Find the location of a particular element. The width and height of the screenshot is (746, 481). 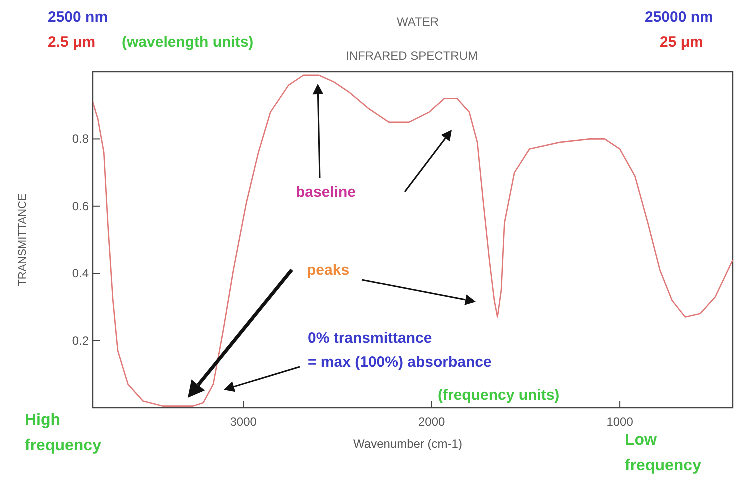

x-tick-label: 1000 is located at coordinates (620, 422).